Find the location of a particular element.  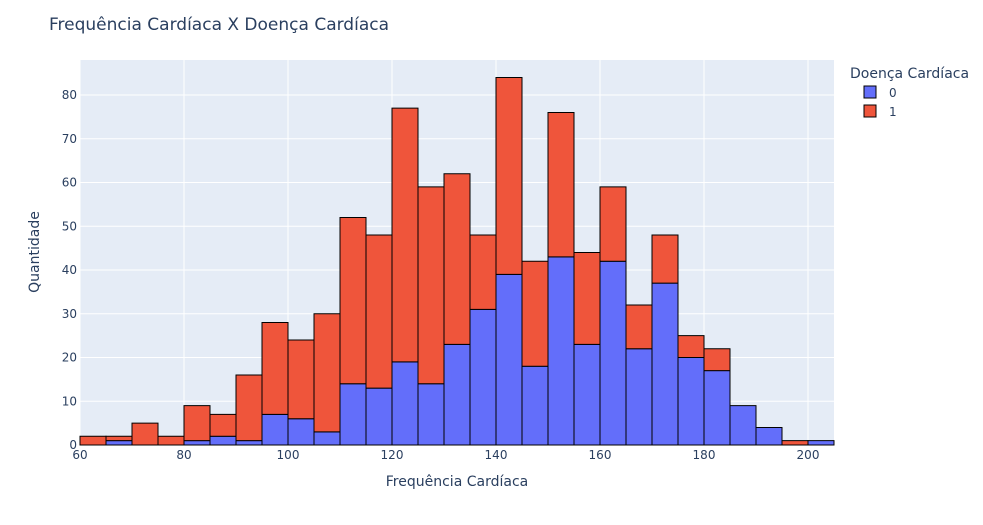

legend-title: Doença Cardíaca is located at coordinates (909, 74).